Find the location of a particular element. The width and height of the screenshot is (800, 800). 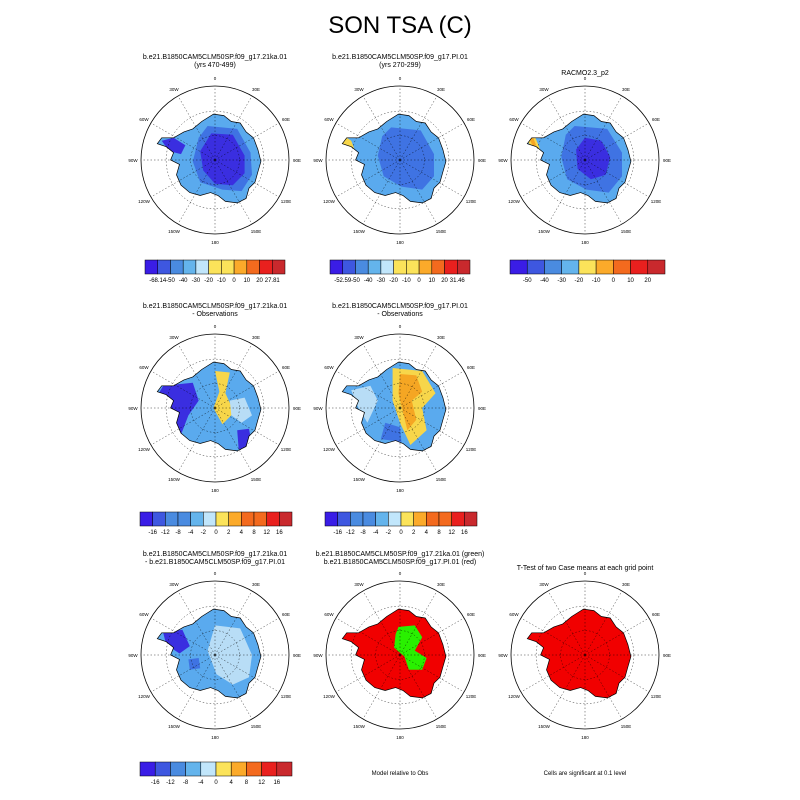

p4-lon-label: 180 is located at coordinates (215, 490).